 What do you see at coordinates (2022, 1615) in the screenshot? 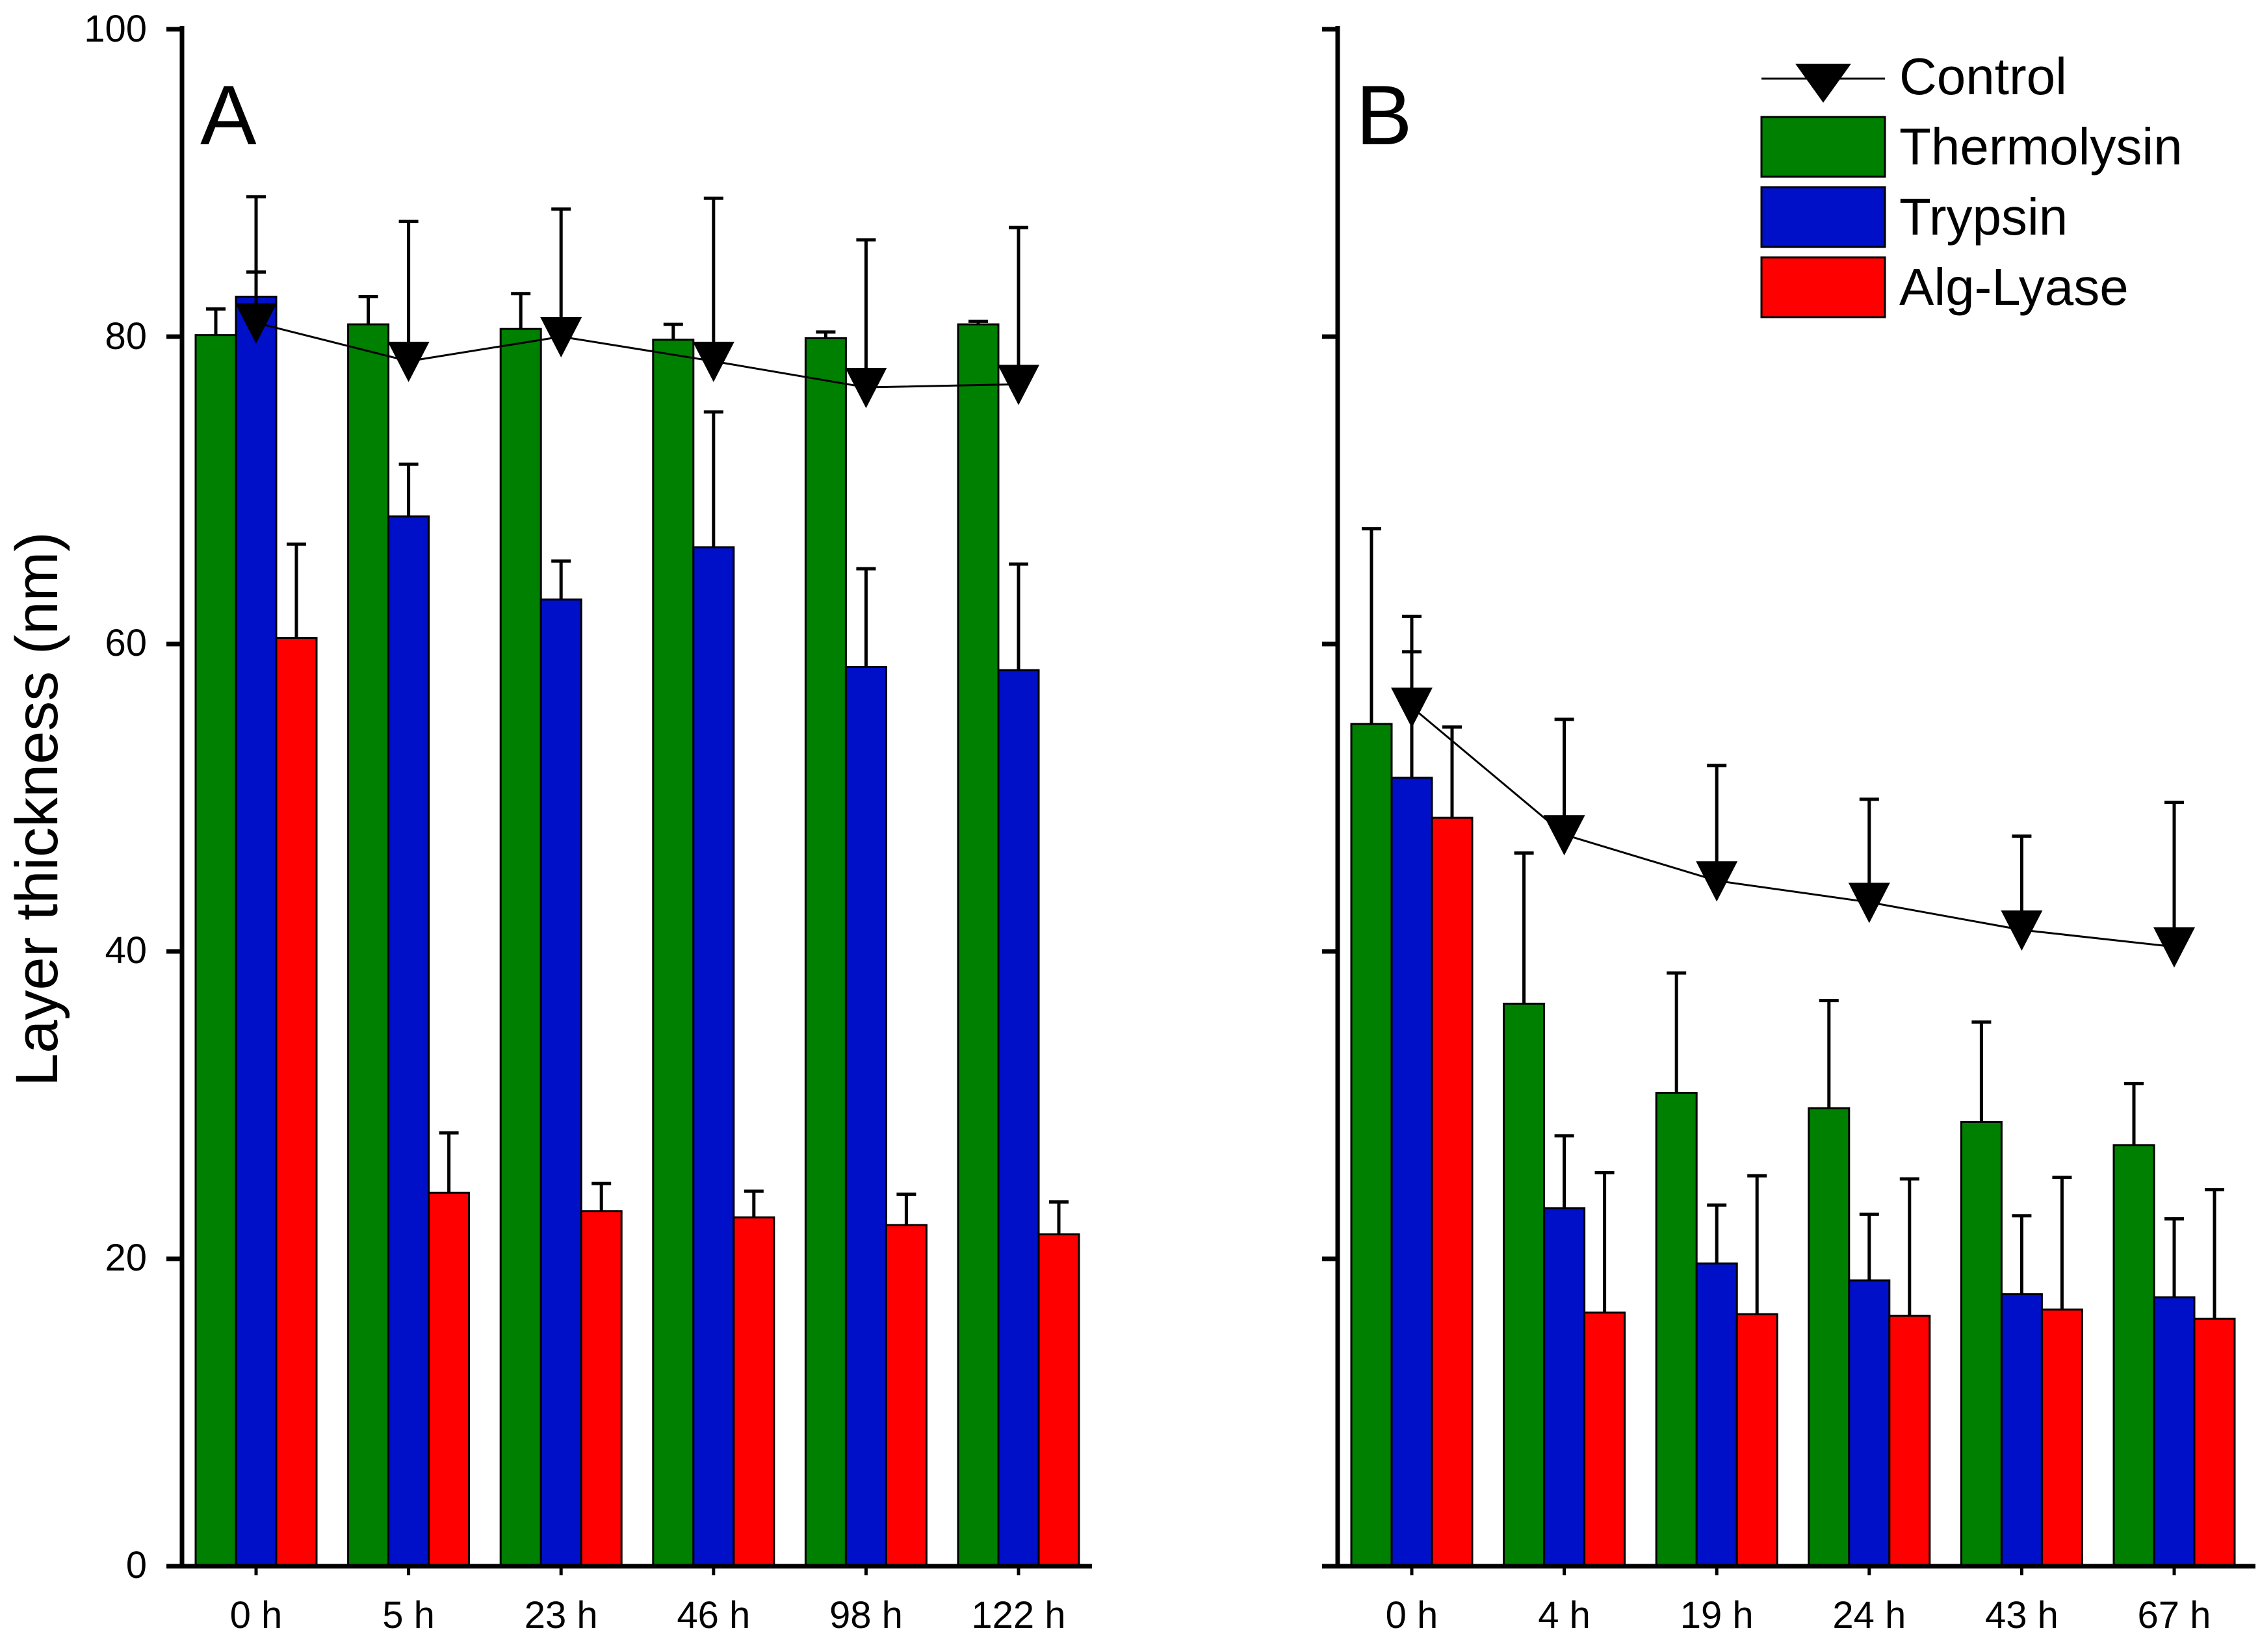
I see `panel-b-x-tick-label: 43 h` at bounding box center [2022, 1615].